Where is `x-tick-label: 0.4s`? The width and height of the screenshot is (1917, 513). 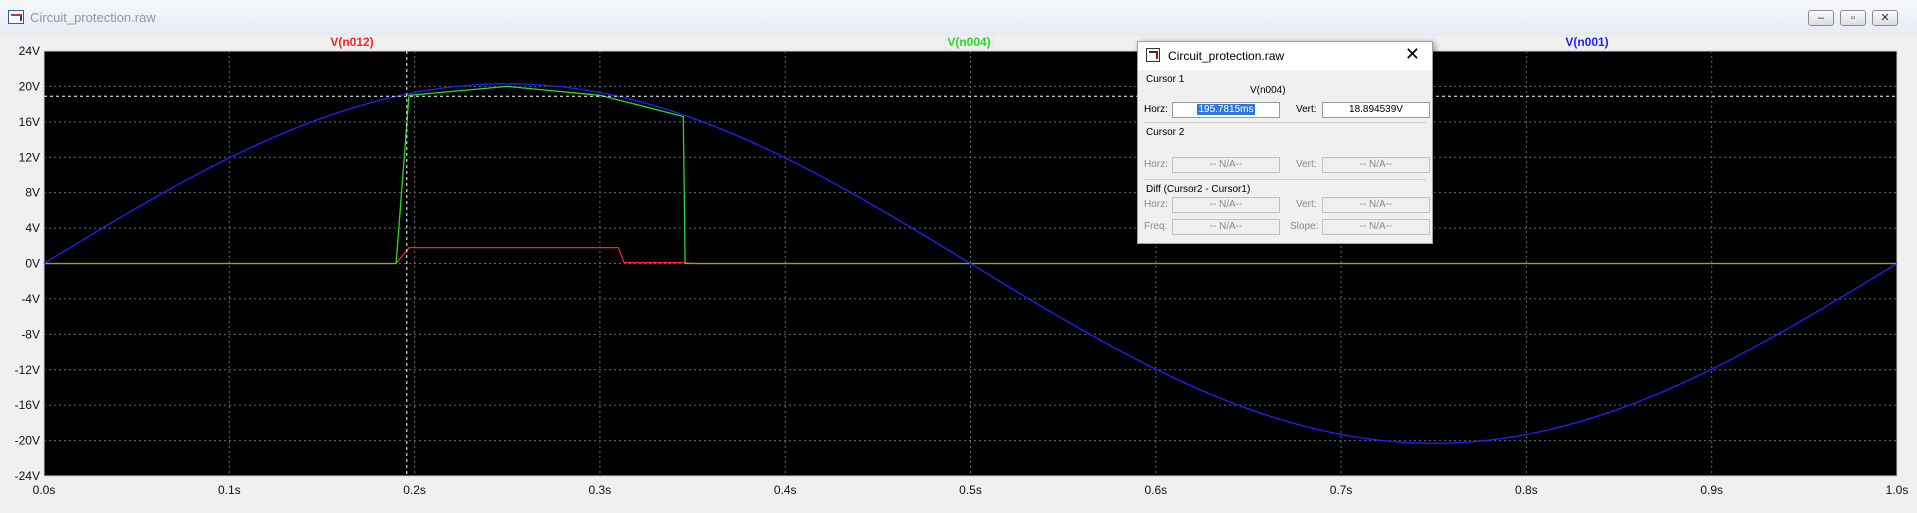
x-tick-label: 0.4s is located at coordinates (785, 490).